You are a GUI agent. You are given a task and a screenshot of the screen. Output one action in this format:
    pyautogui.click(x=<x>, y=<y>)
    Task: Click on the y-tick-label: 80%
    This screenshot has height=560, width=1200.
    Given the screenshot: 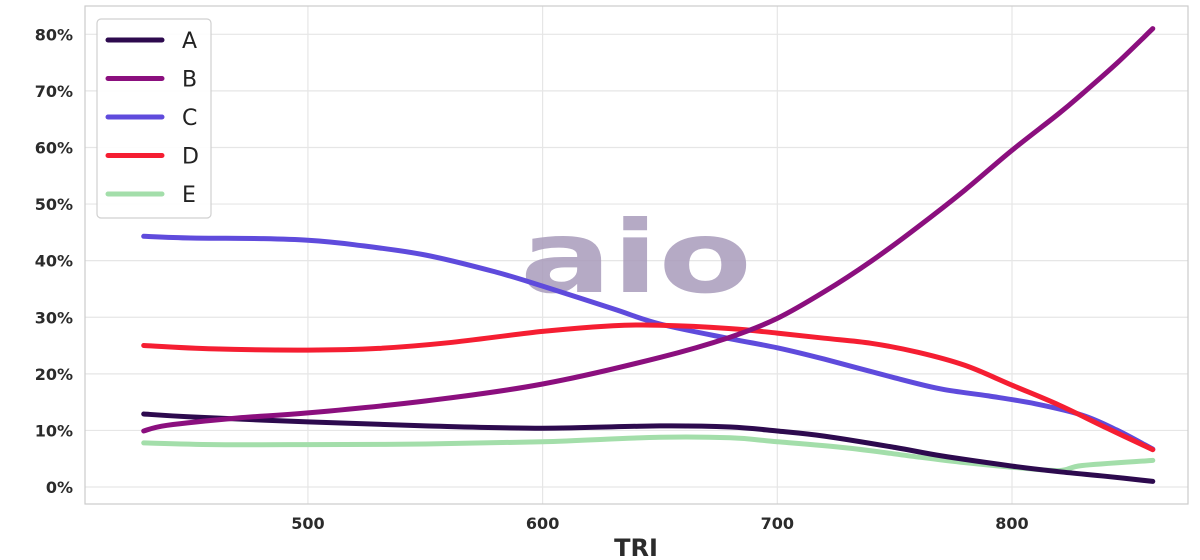 What is the action you would take?
    pyautogui.click(x=54, y=34)
    